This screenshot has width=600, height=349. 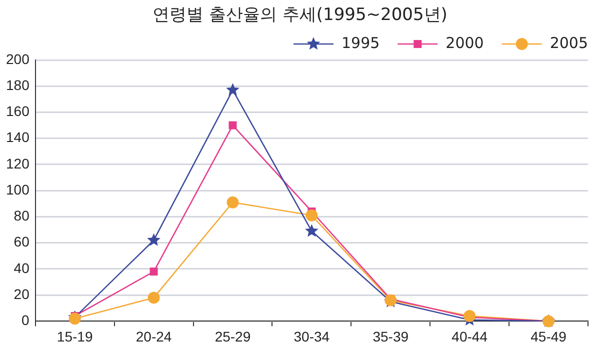 I want to click on y-tick-label: 0, so click(x=26, y=320).